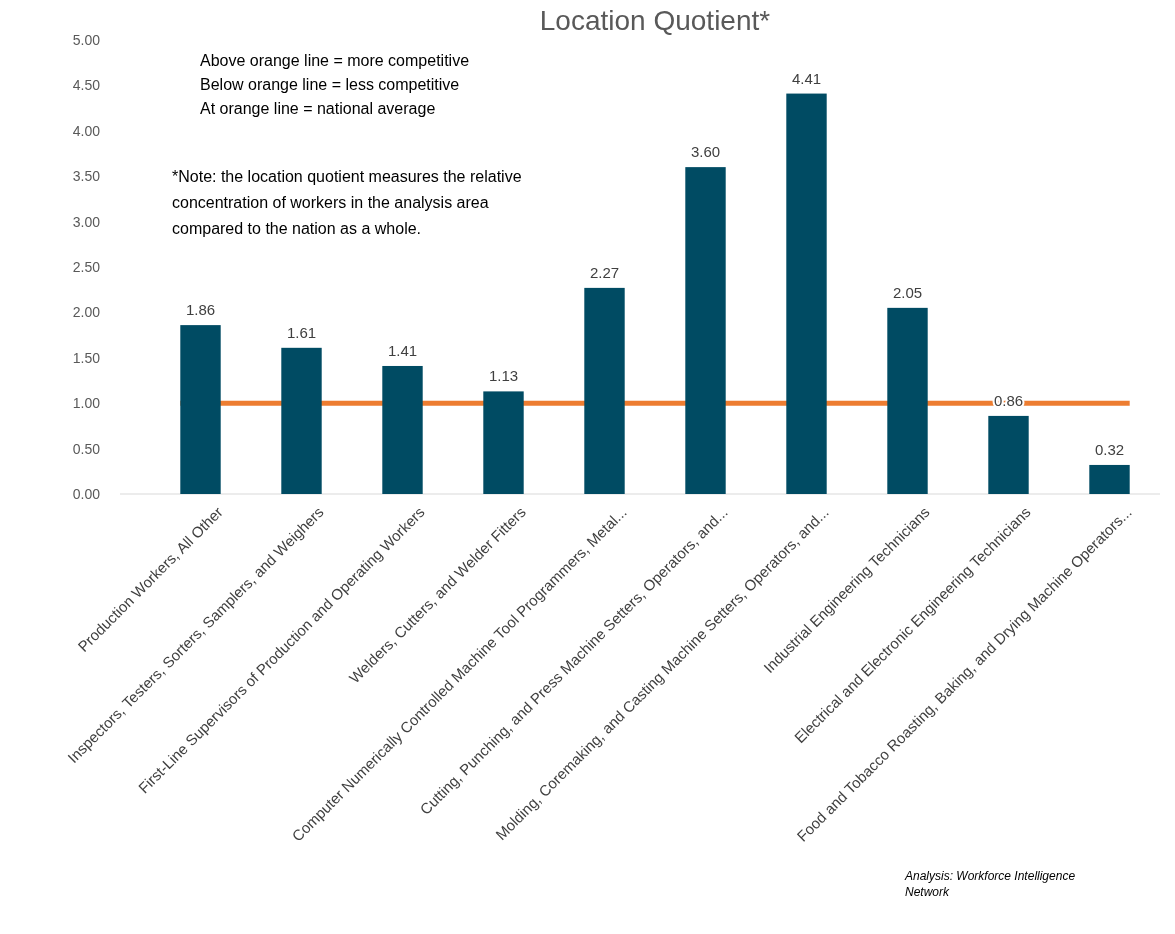 The image size is (1175, 934). What do you see at coordinates (347, 202) in the screenshot?
I see `annotation: *Note: the location quotient measures the relative concentration of workers in the analysis area compared to the nation as a whole.` at bounding box center [347, 202].